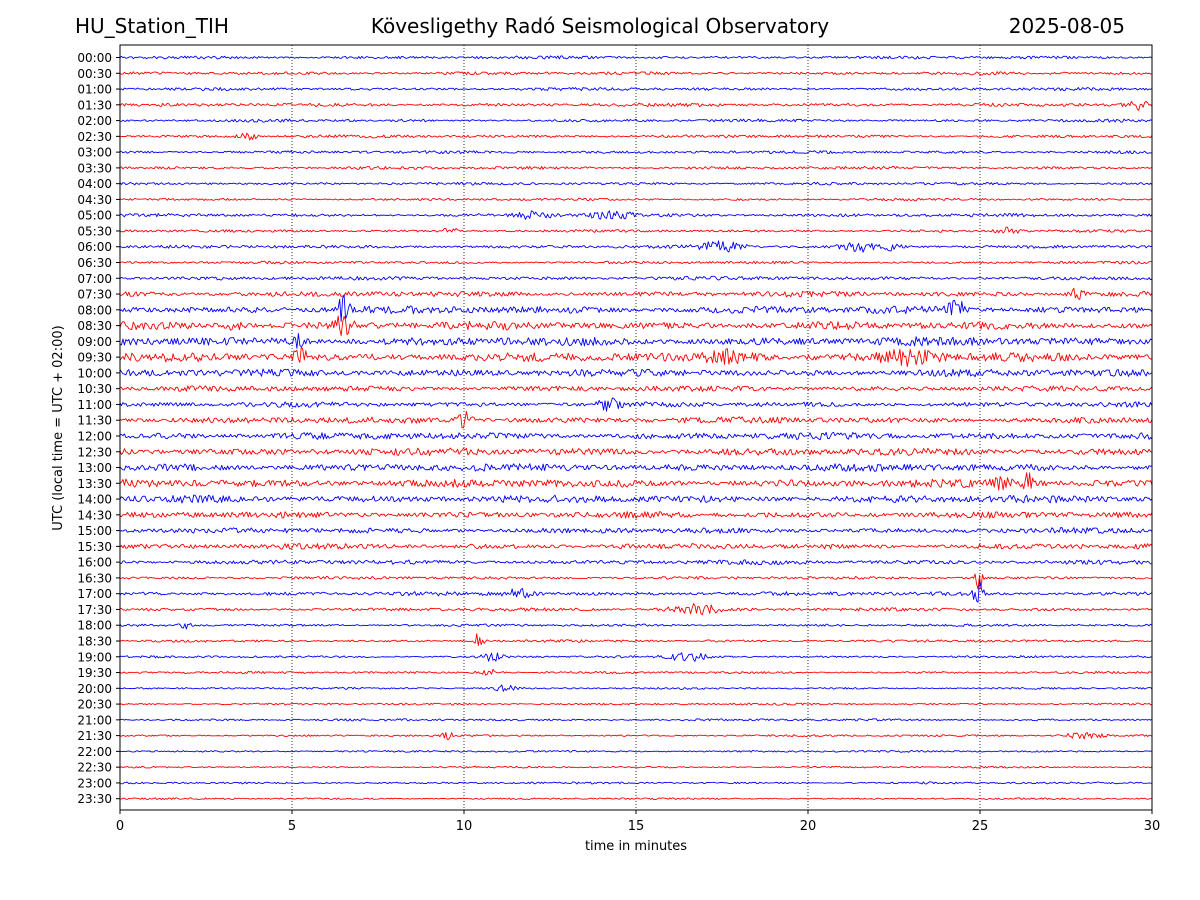  What do you see at coordinates (58, 427) in the screenshot?
I see `y-axis-label: UTC (local time = UTC + 02:00)` at bounding box center [58, 427].